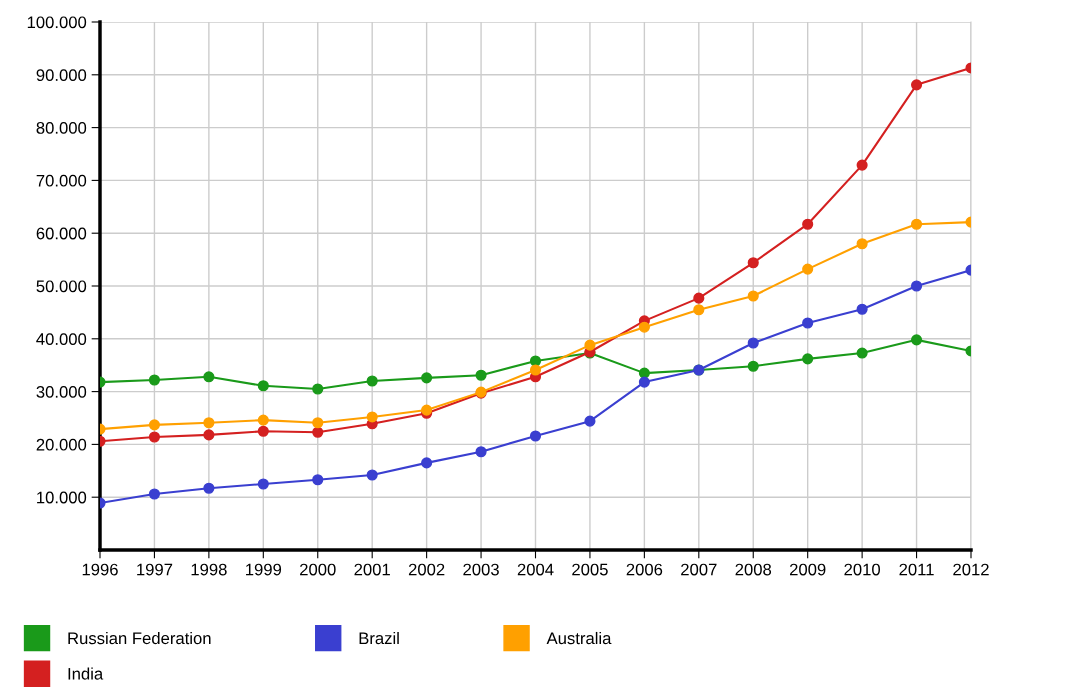 The image size is (1074, 698). What do you see at coordinates (61, 339) in the screenshot?
I see `y-tick-label: 40.000` at bounding box center [61, 339].